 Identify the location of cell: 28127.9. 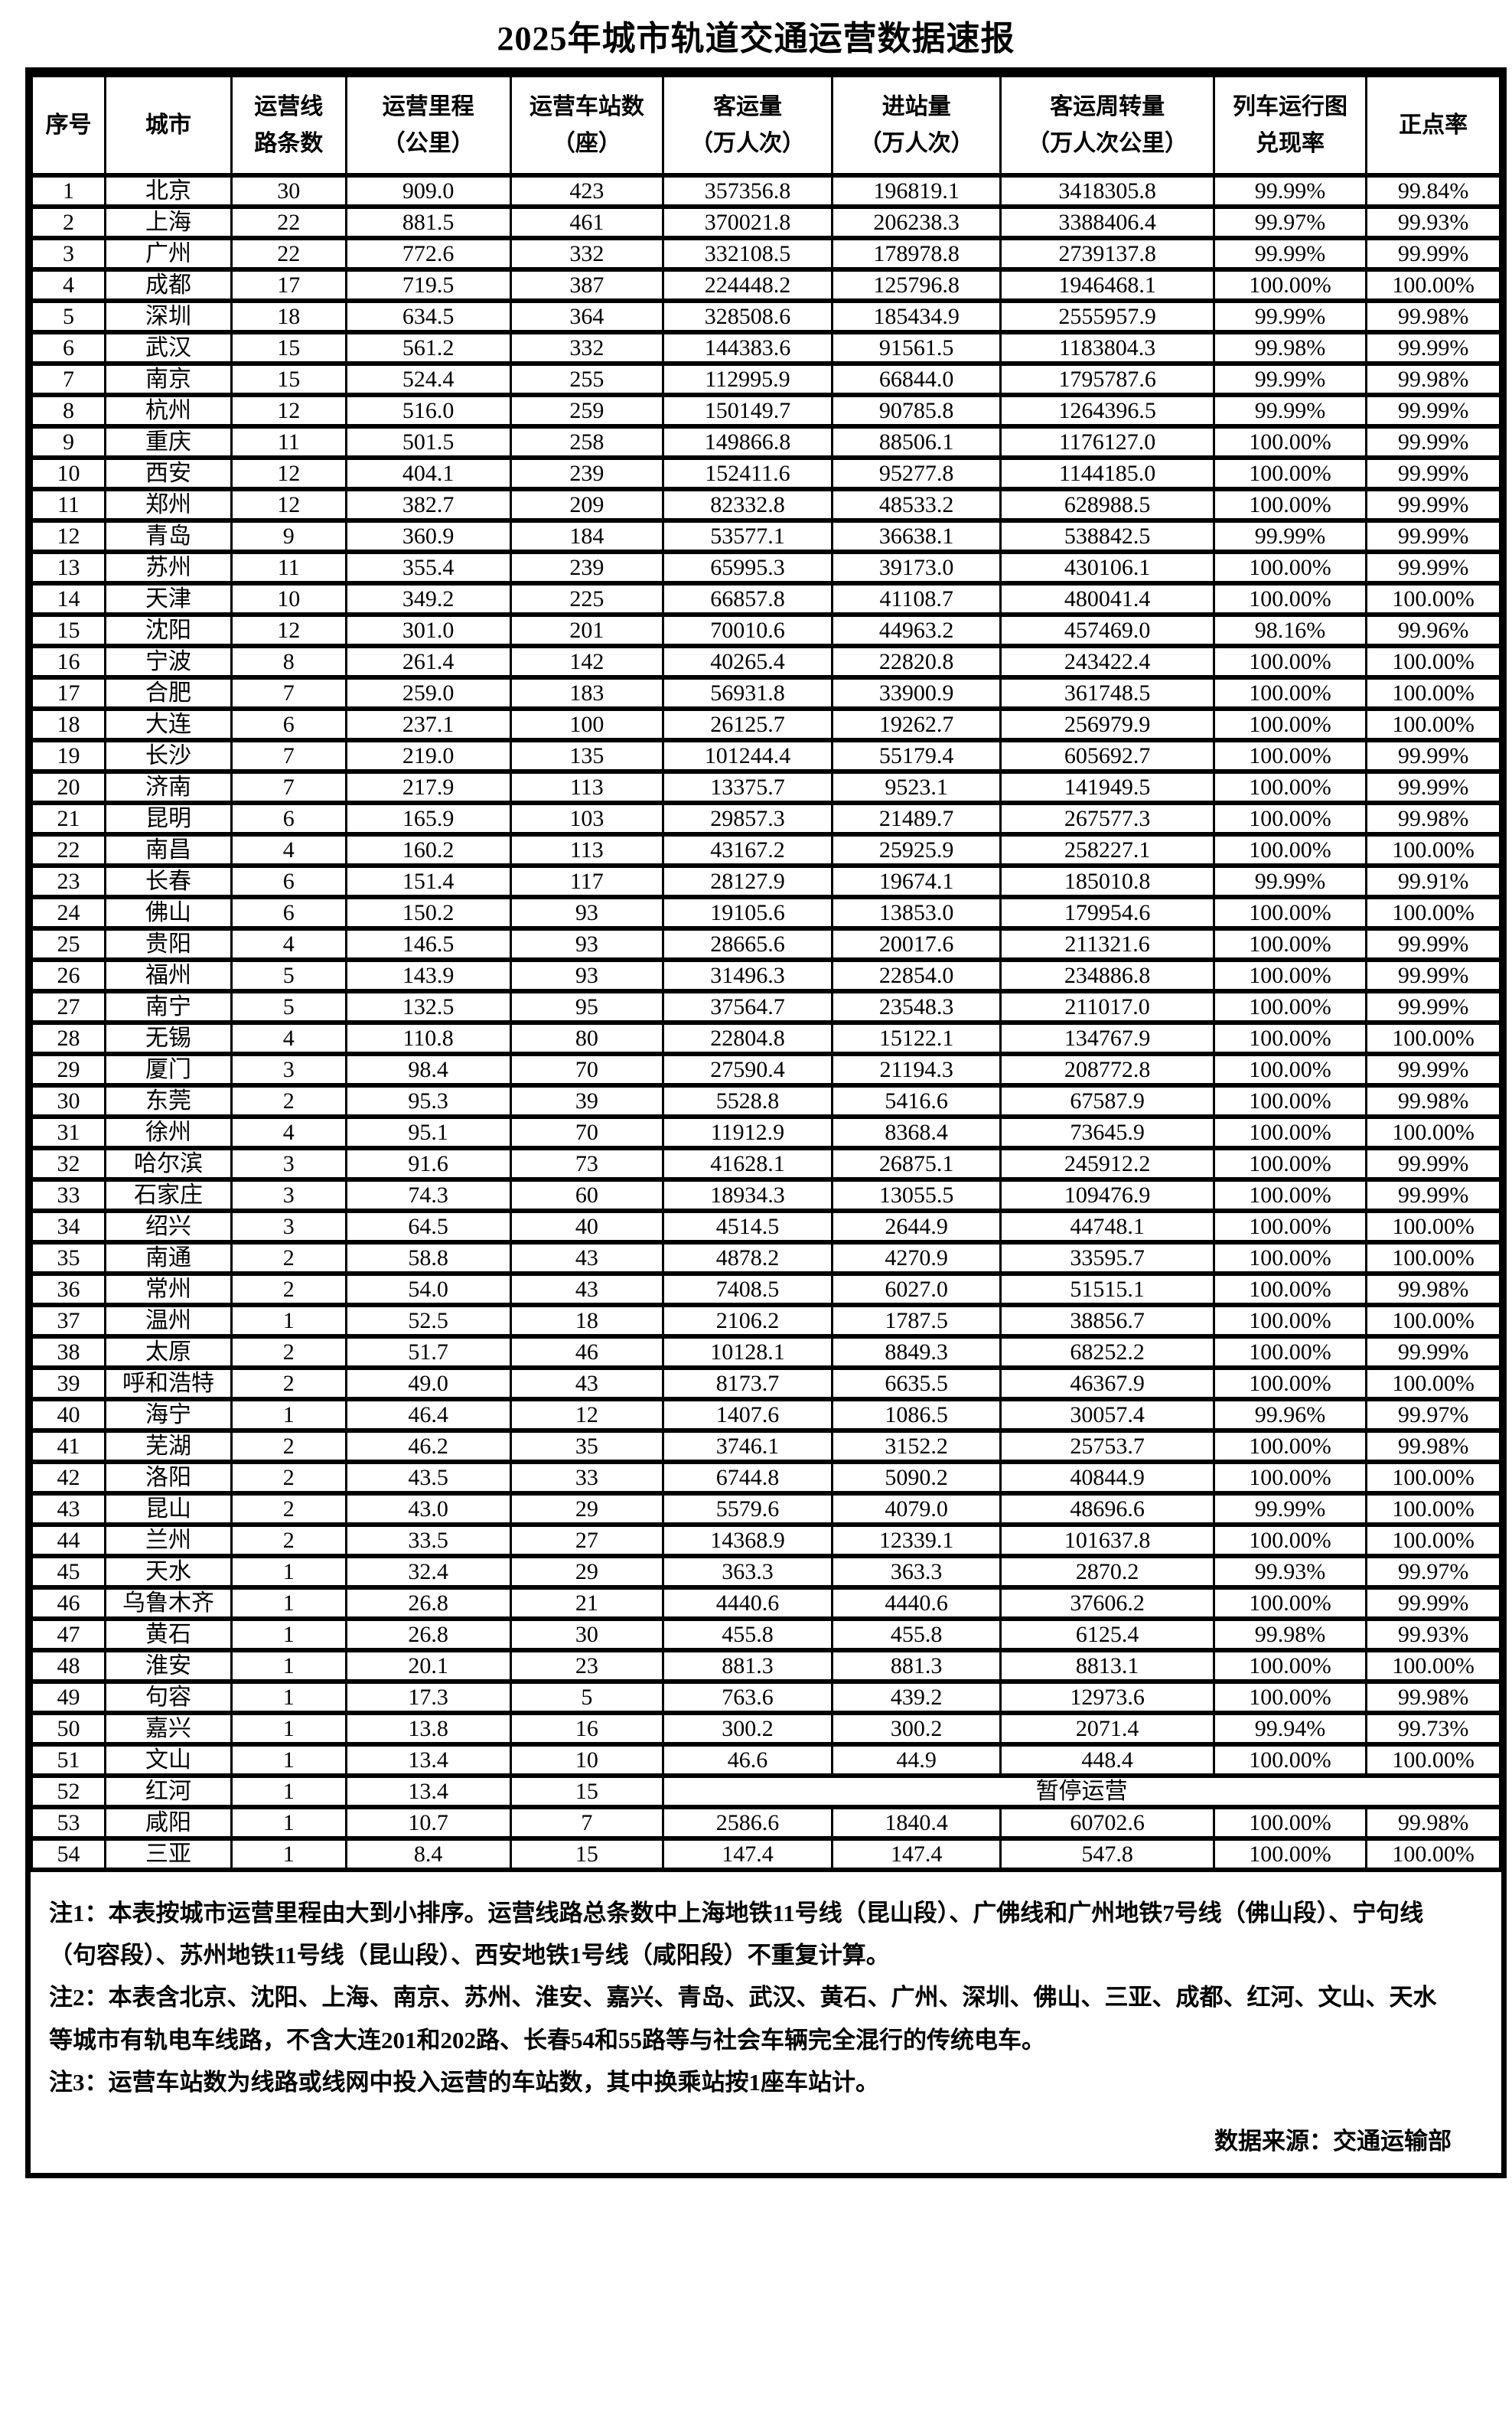
(748, 881).